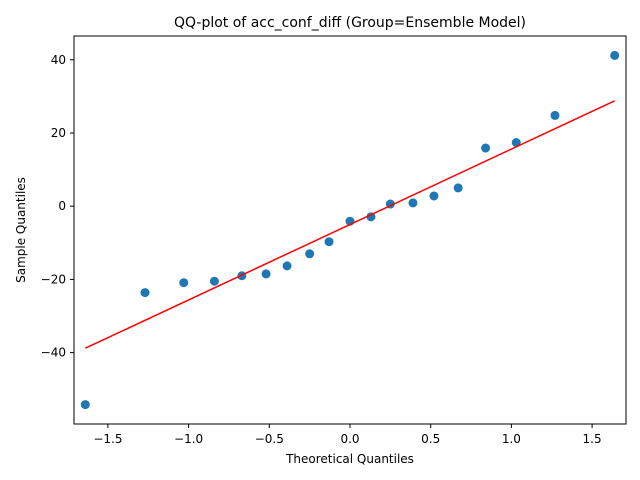 The image size is (640, 480). What do you see at coordinates (349, 439) in the screenshot?
I see `x-tick-label: 0.0` at bounding box center [349, 439].